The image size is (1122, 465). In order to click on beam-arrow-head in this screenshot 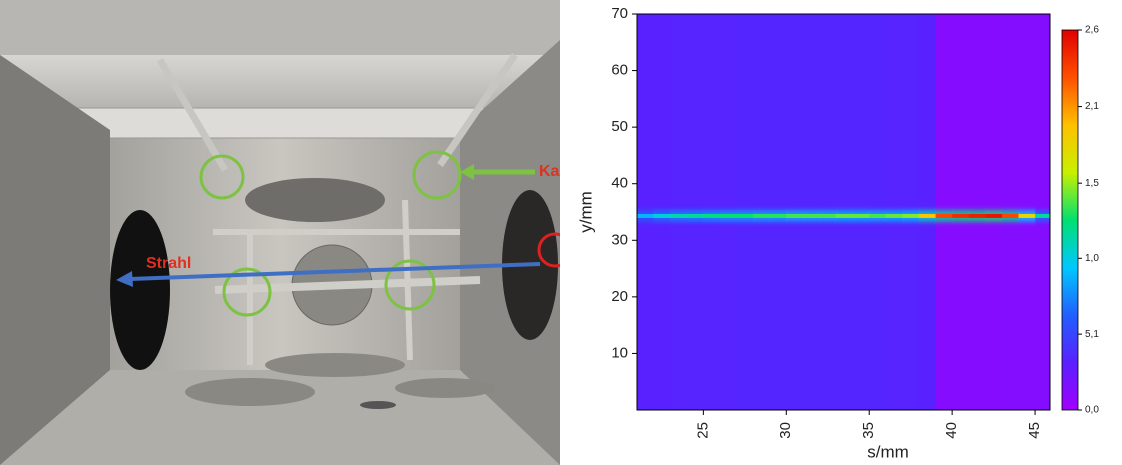, I will do `click(124, 279)`.